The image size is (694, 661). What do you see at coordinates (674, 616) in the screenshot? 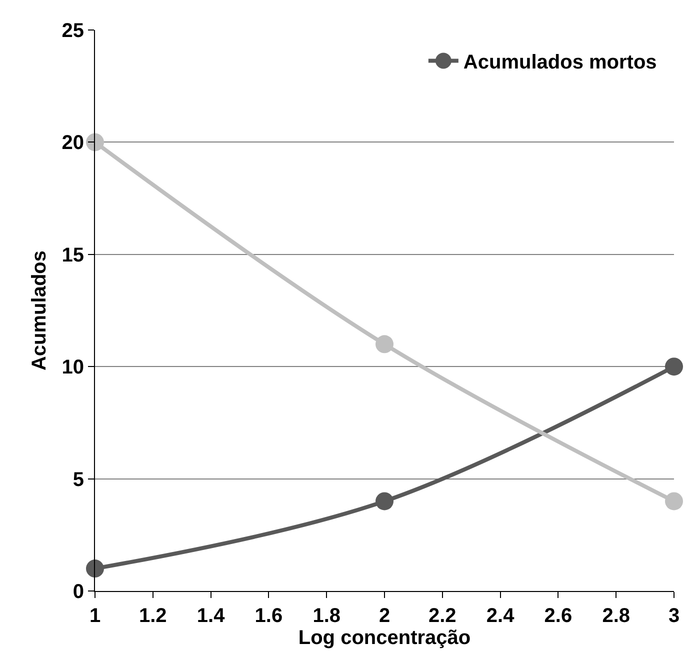
I see `x-tick-label: 3` at bounding box center [674, 616].